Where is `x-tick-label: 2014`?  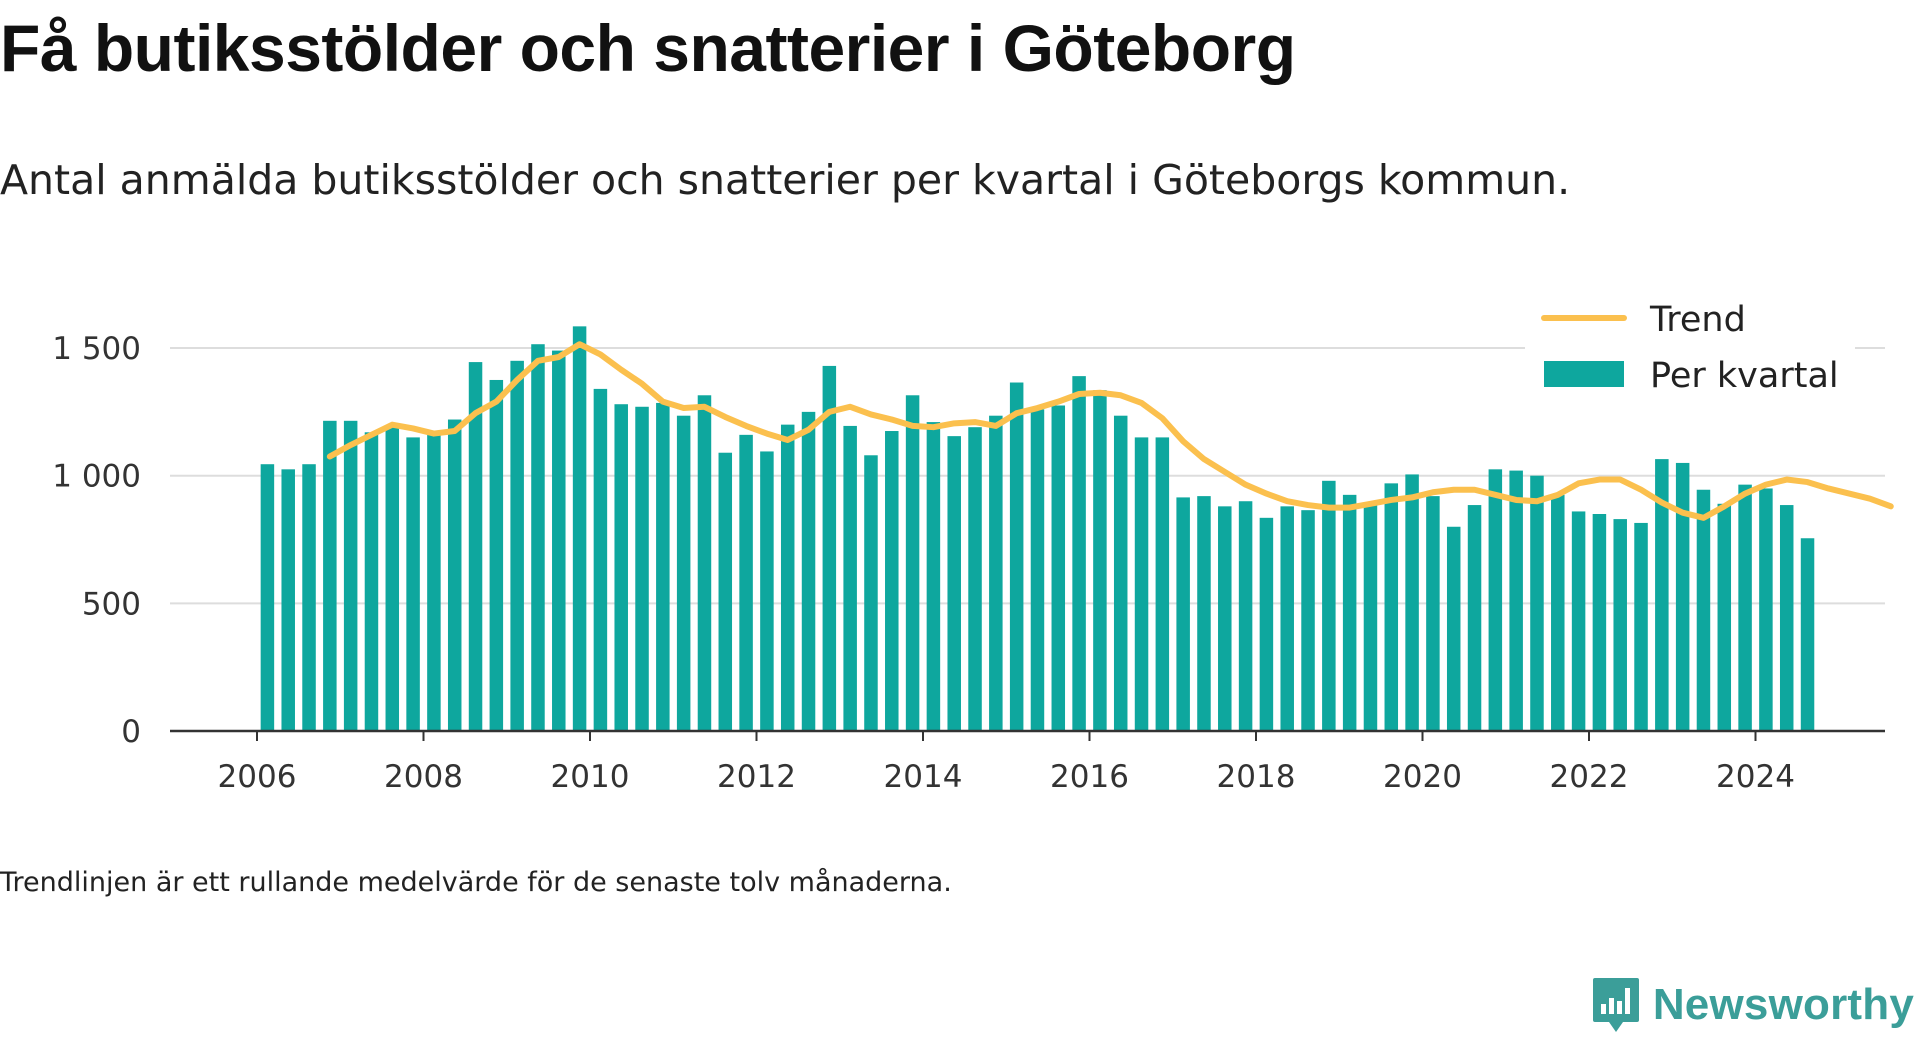 x-tick-label: 2014 is located at coordinates (923, 777).